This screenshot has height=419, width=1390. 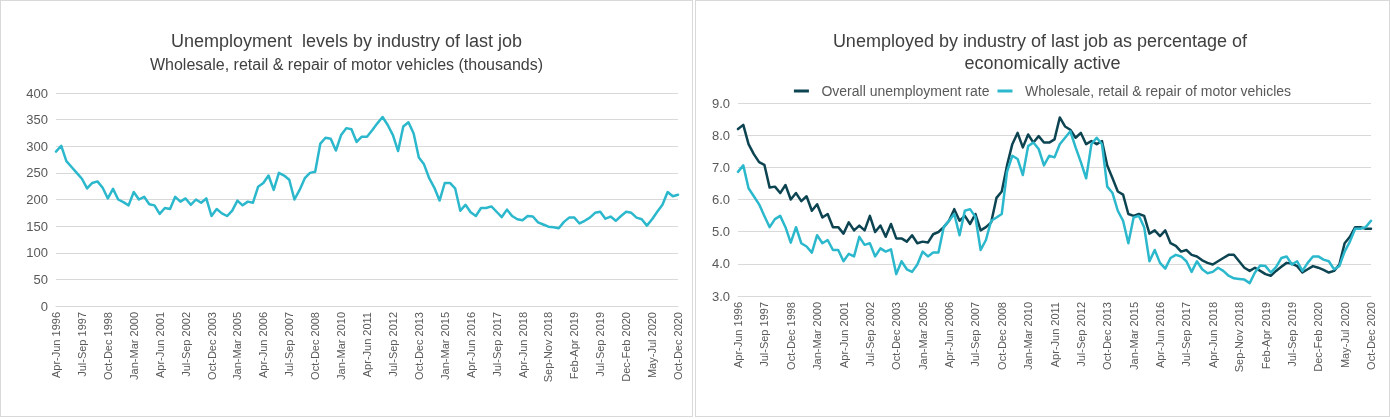 What do you see at coordinates (37, 253) in the screenshot?
I see `y-tick-label: 100` at bounding box center [37, 253].